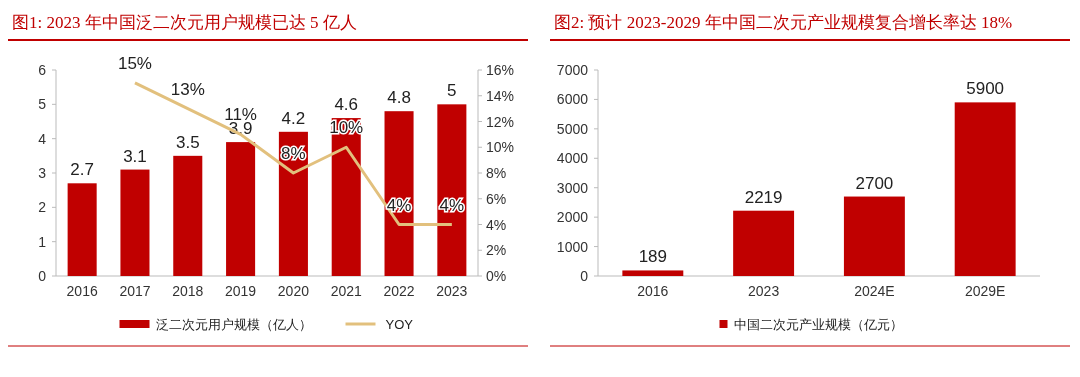  What do you see at coordinates (874, 291) in the screenshot?
I see `x-tick-label: 2024E` at bounding box center [874, 291].